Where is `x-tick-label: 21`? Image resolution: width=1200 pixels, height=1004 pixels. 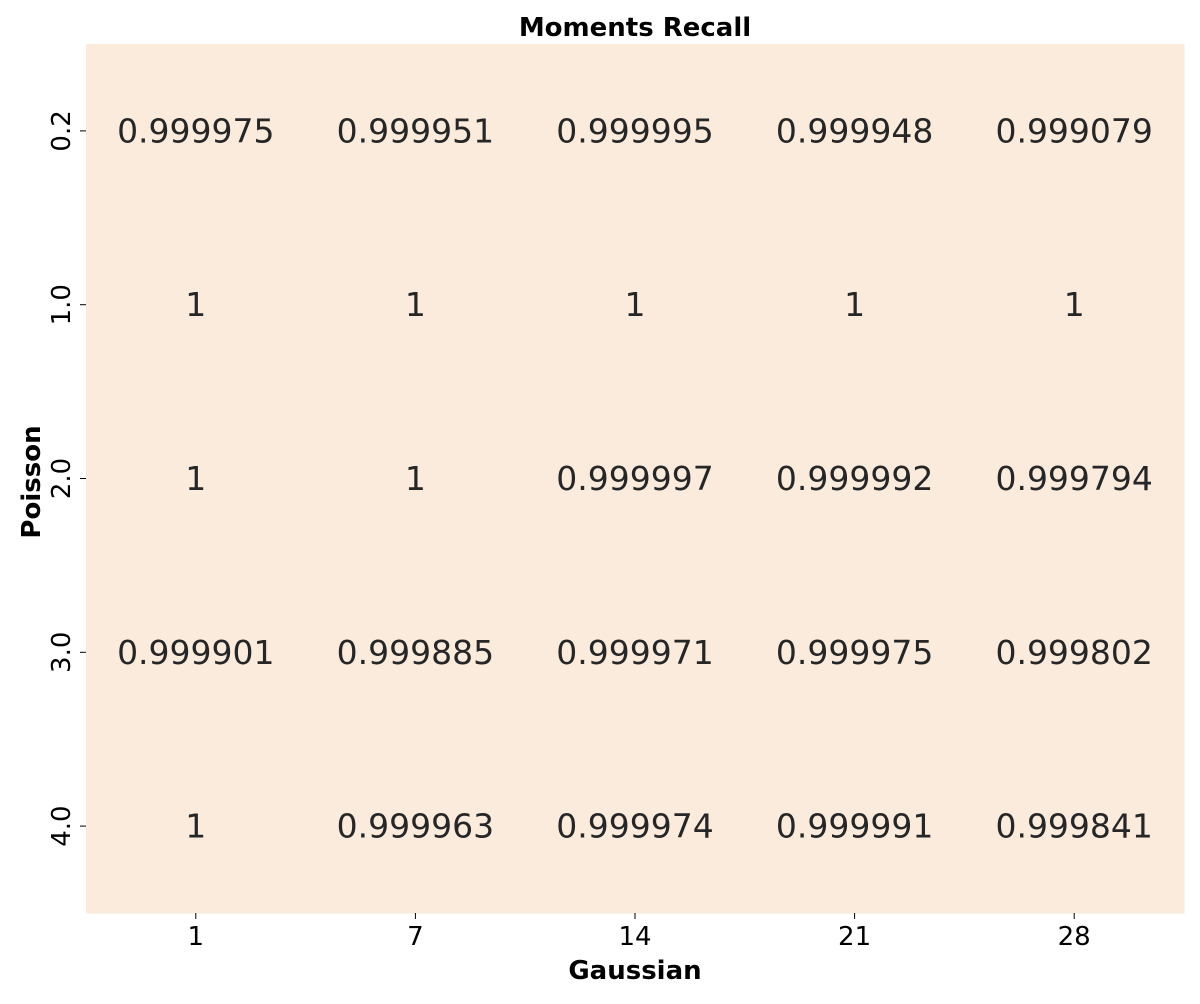 x-tick-label: 21 is located at coordinates (854, 937).